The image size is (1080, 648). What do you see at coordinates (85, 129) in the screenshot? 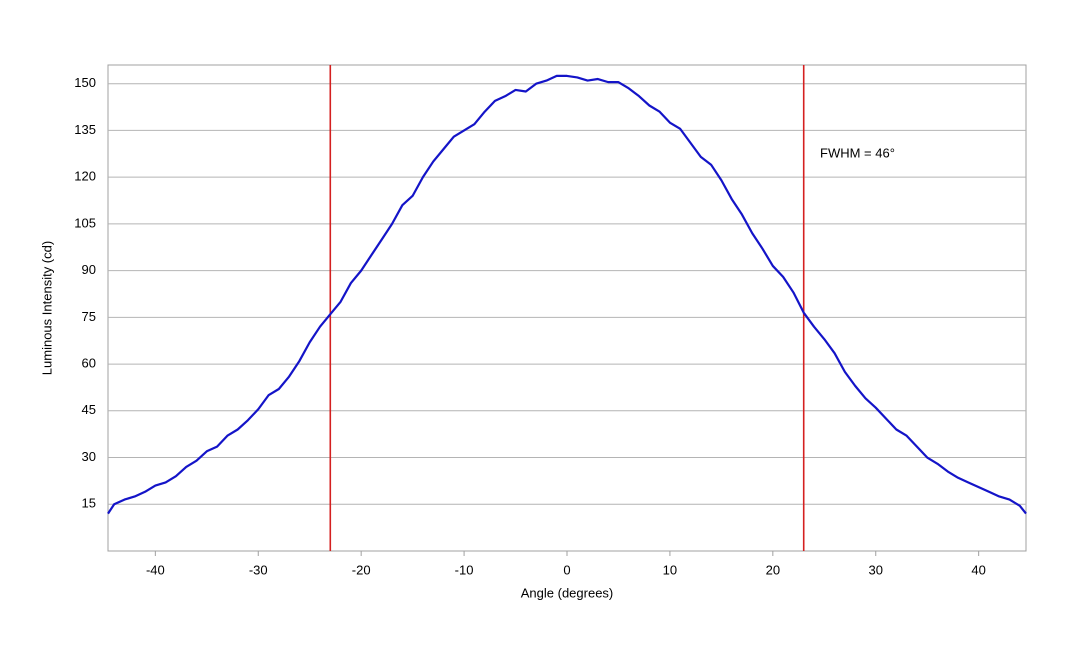
I see `y-tick-label: 135` at bounding box center [85, 129].